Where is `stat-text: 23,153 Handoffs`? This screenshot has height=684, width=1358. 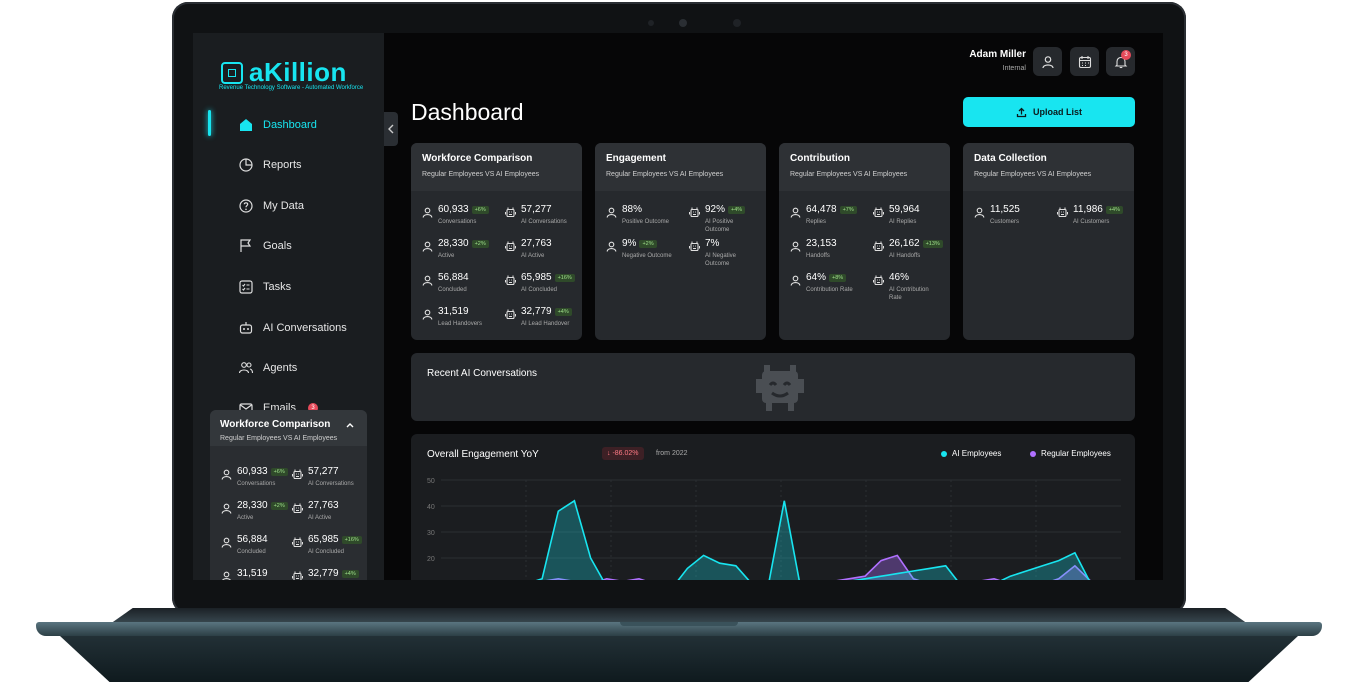
stat-text: 23,153 Handoffs is located at coordinates (821, 249).